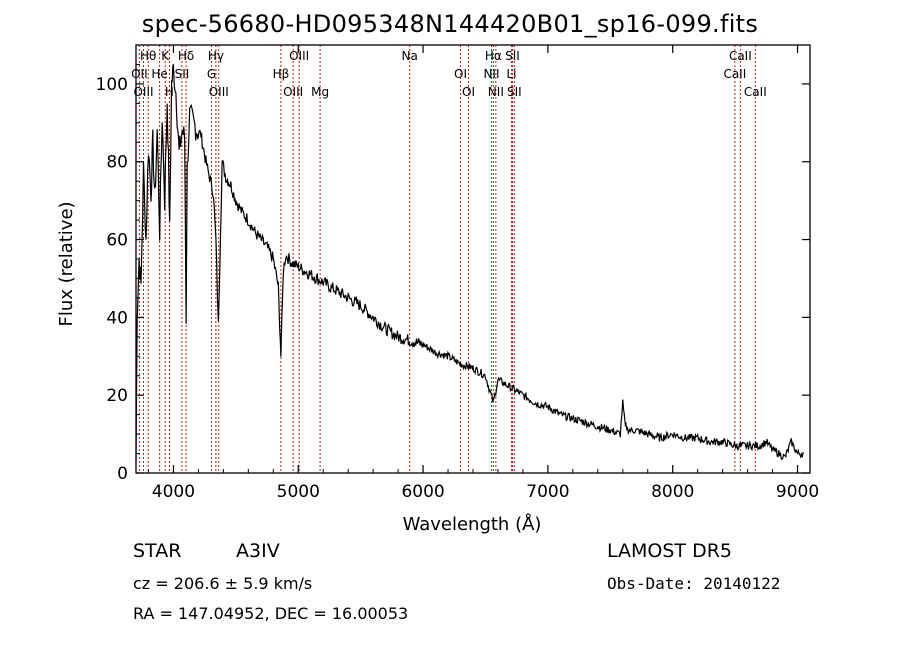 The width and height of the screenshot is (900, 649). Describe the element at coordinates (672, 492) in the screenshot. I see `x-tick-label: 8000` at that location.